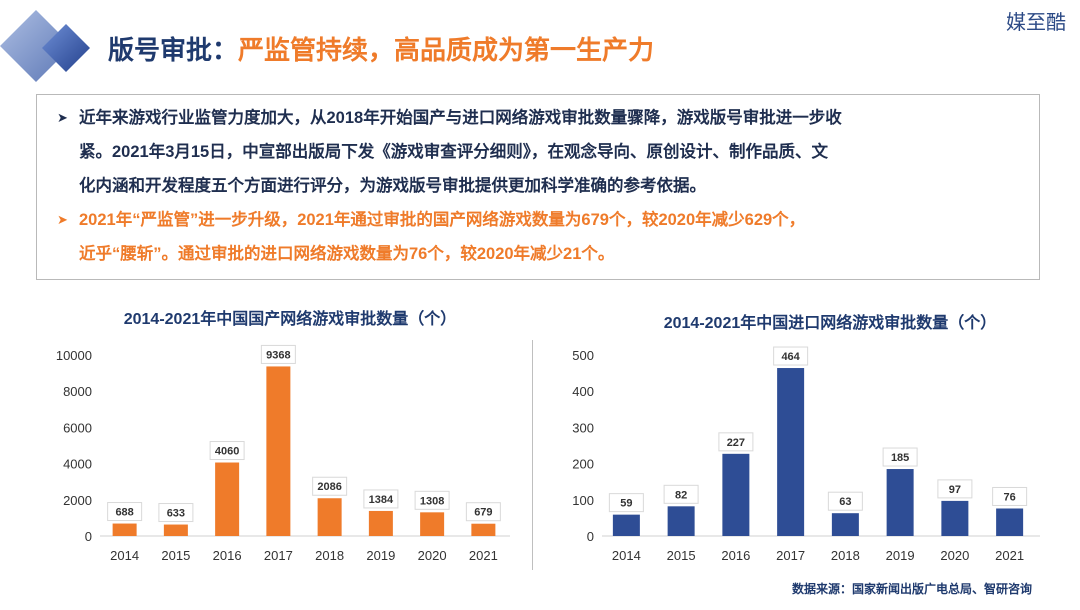 The image size is (1080, 610). I want to click on page-title: 版号审批：严监管持续，高品质成为第一生产力, so click(381, 48).